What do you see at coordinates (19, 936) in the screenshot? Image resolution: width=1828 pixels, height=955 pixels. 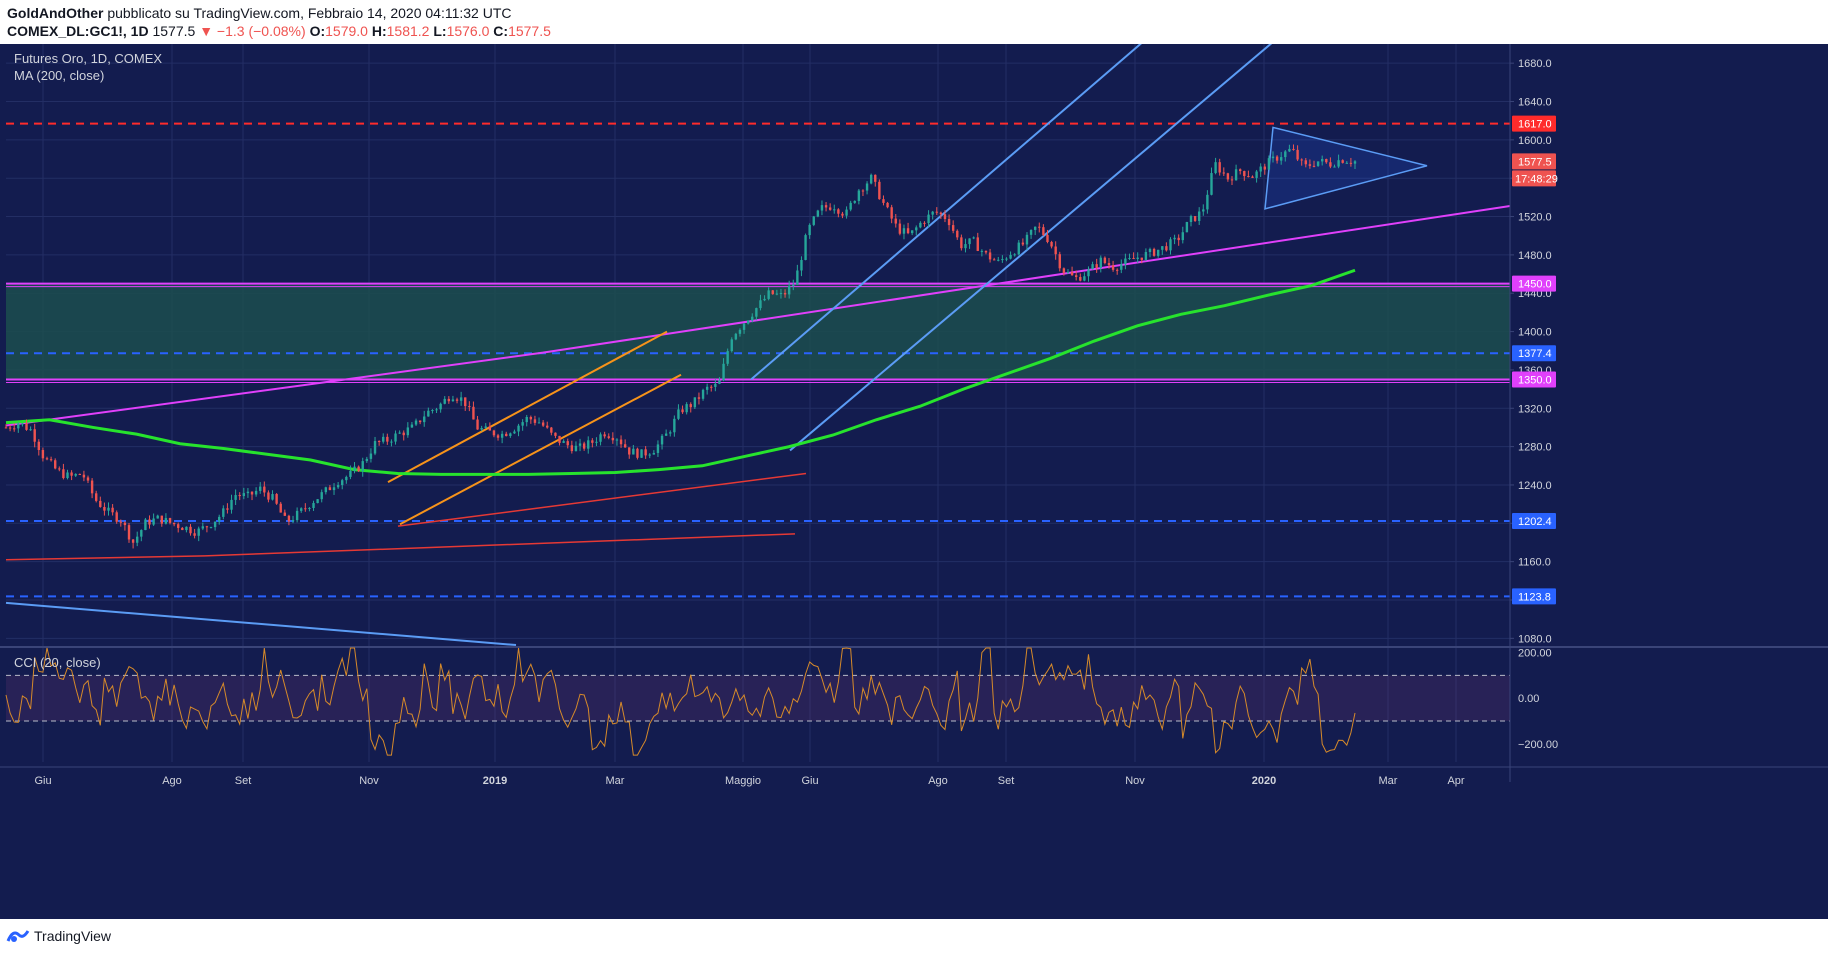 I see `tradingview-logo-icon` at bounding box center [19, 936].